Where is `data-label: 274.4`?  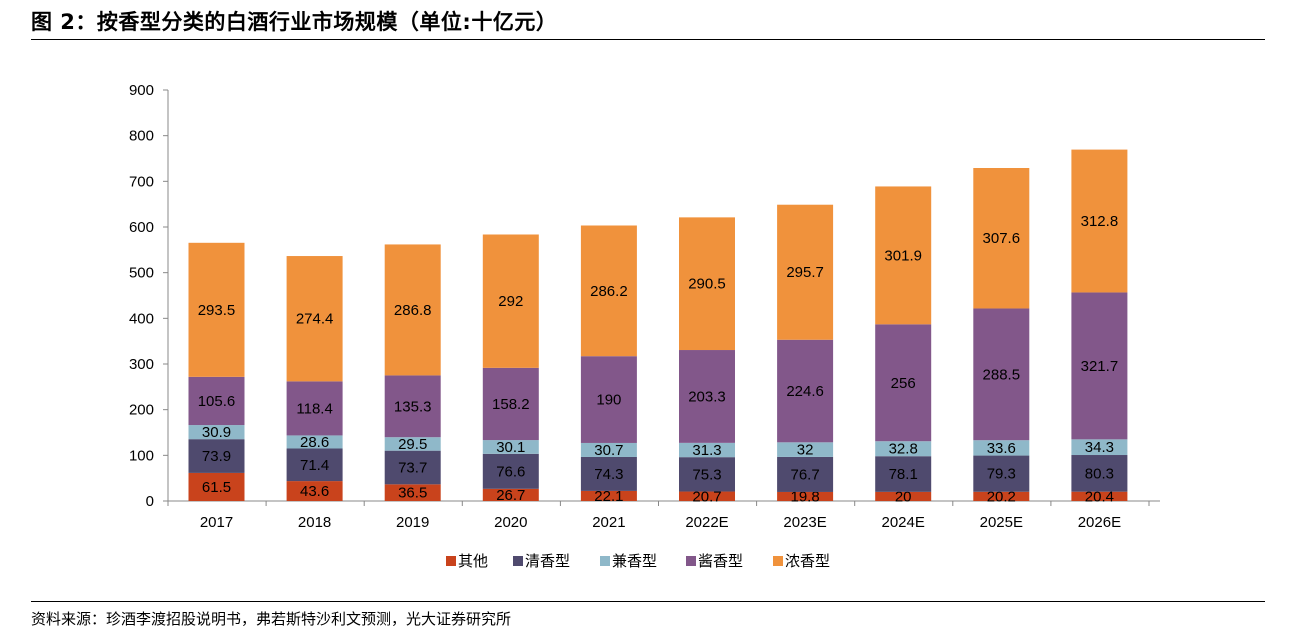 data-label: 274.4 is located at coordinates (315, 319).